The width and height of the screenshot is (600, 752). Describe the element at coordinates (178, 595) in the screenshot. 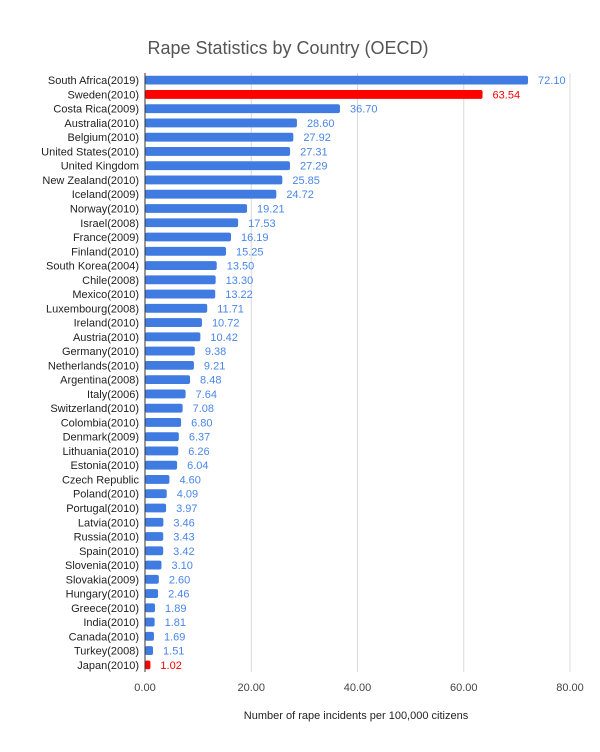

I see `data-label: 2.46` at that location.